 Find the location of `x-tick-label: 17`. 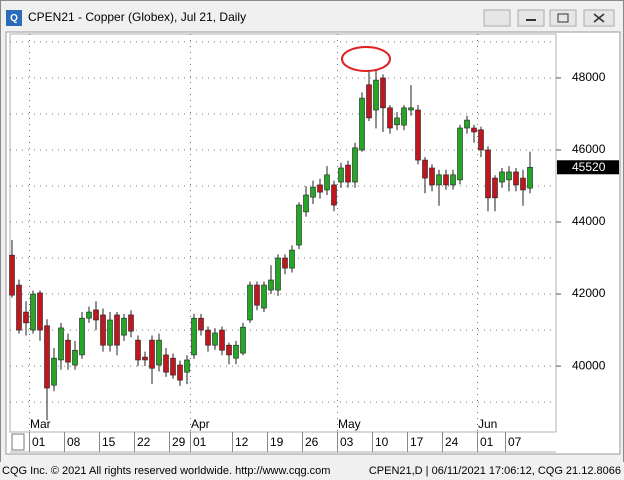

x-tick-label: 17 is located at coordinates (417, 442).